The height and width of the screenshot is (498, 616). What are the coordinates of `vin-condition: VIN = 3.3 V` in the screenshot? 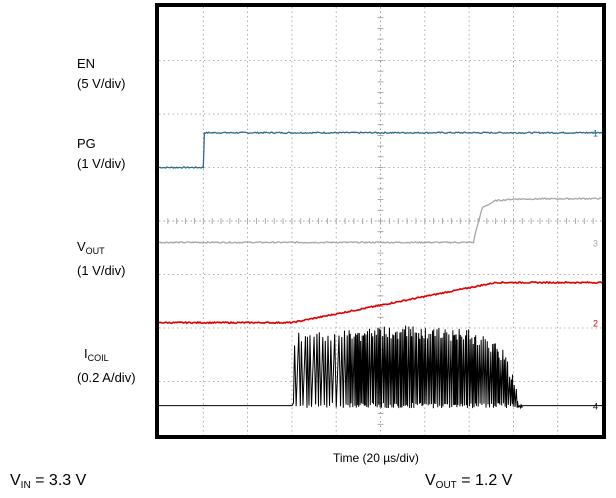 It's located at (48, 481).